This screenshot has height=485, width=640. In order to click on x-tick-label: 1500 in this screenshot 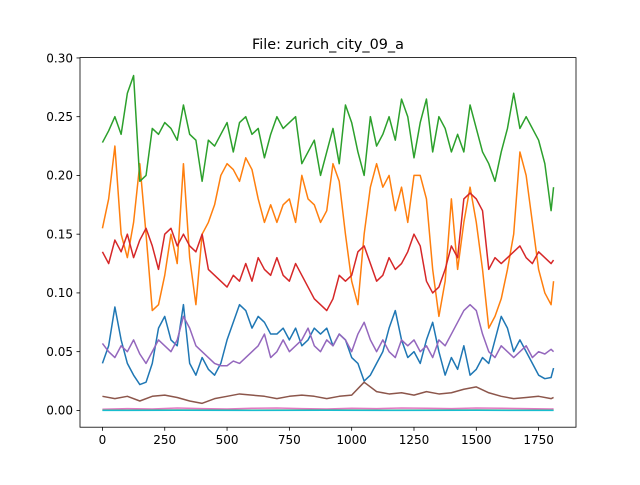, I will do `click(476, 440)`.